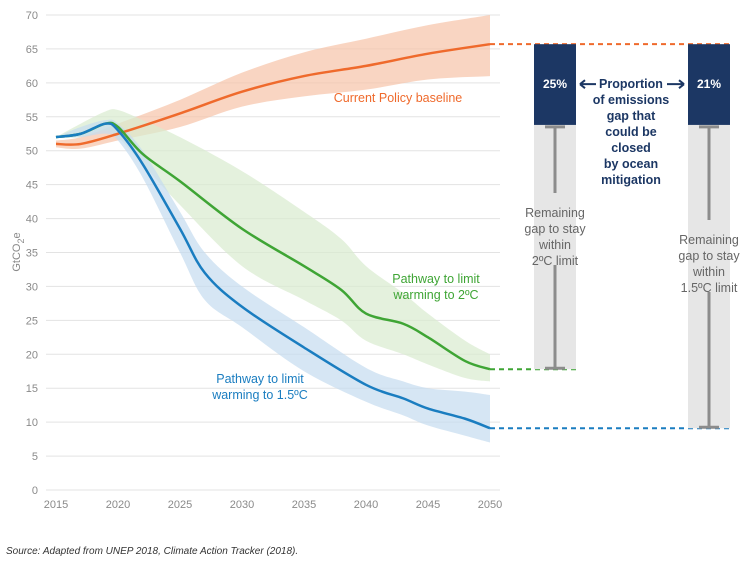 The image size is (749, 564). Describe the element at coordinates (32, 152) in the screenshot. I see `y-tick-label: 50` at that location.